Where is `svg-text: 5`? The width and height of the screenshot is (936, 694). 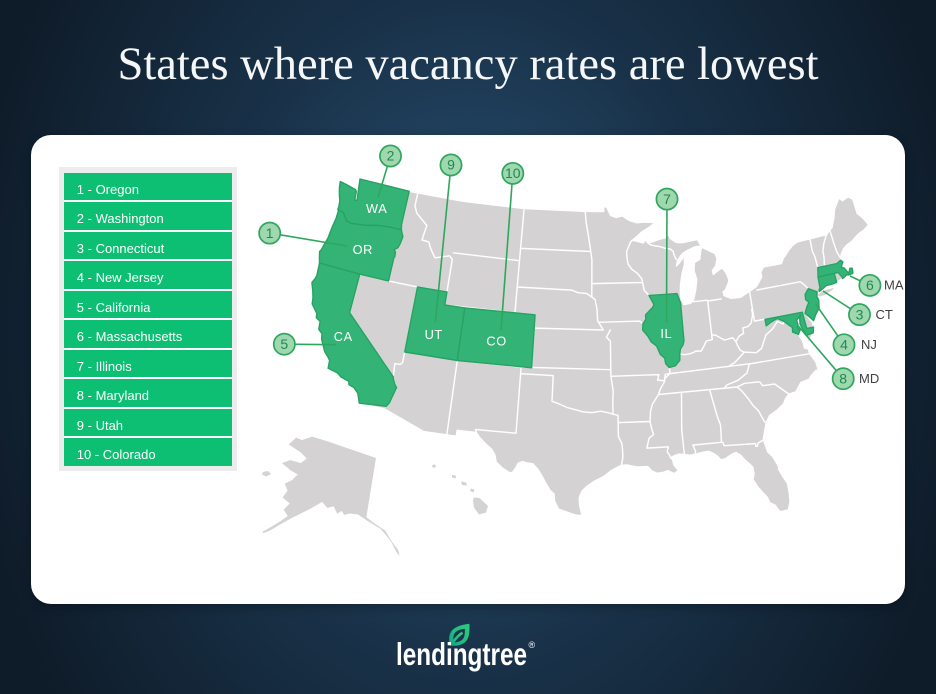 svg-text: 5 is located at coordinates (284, 343).